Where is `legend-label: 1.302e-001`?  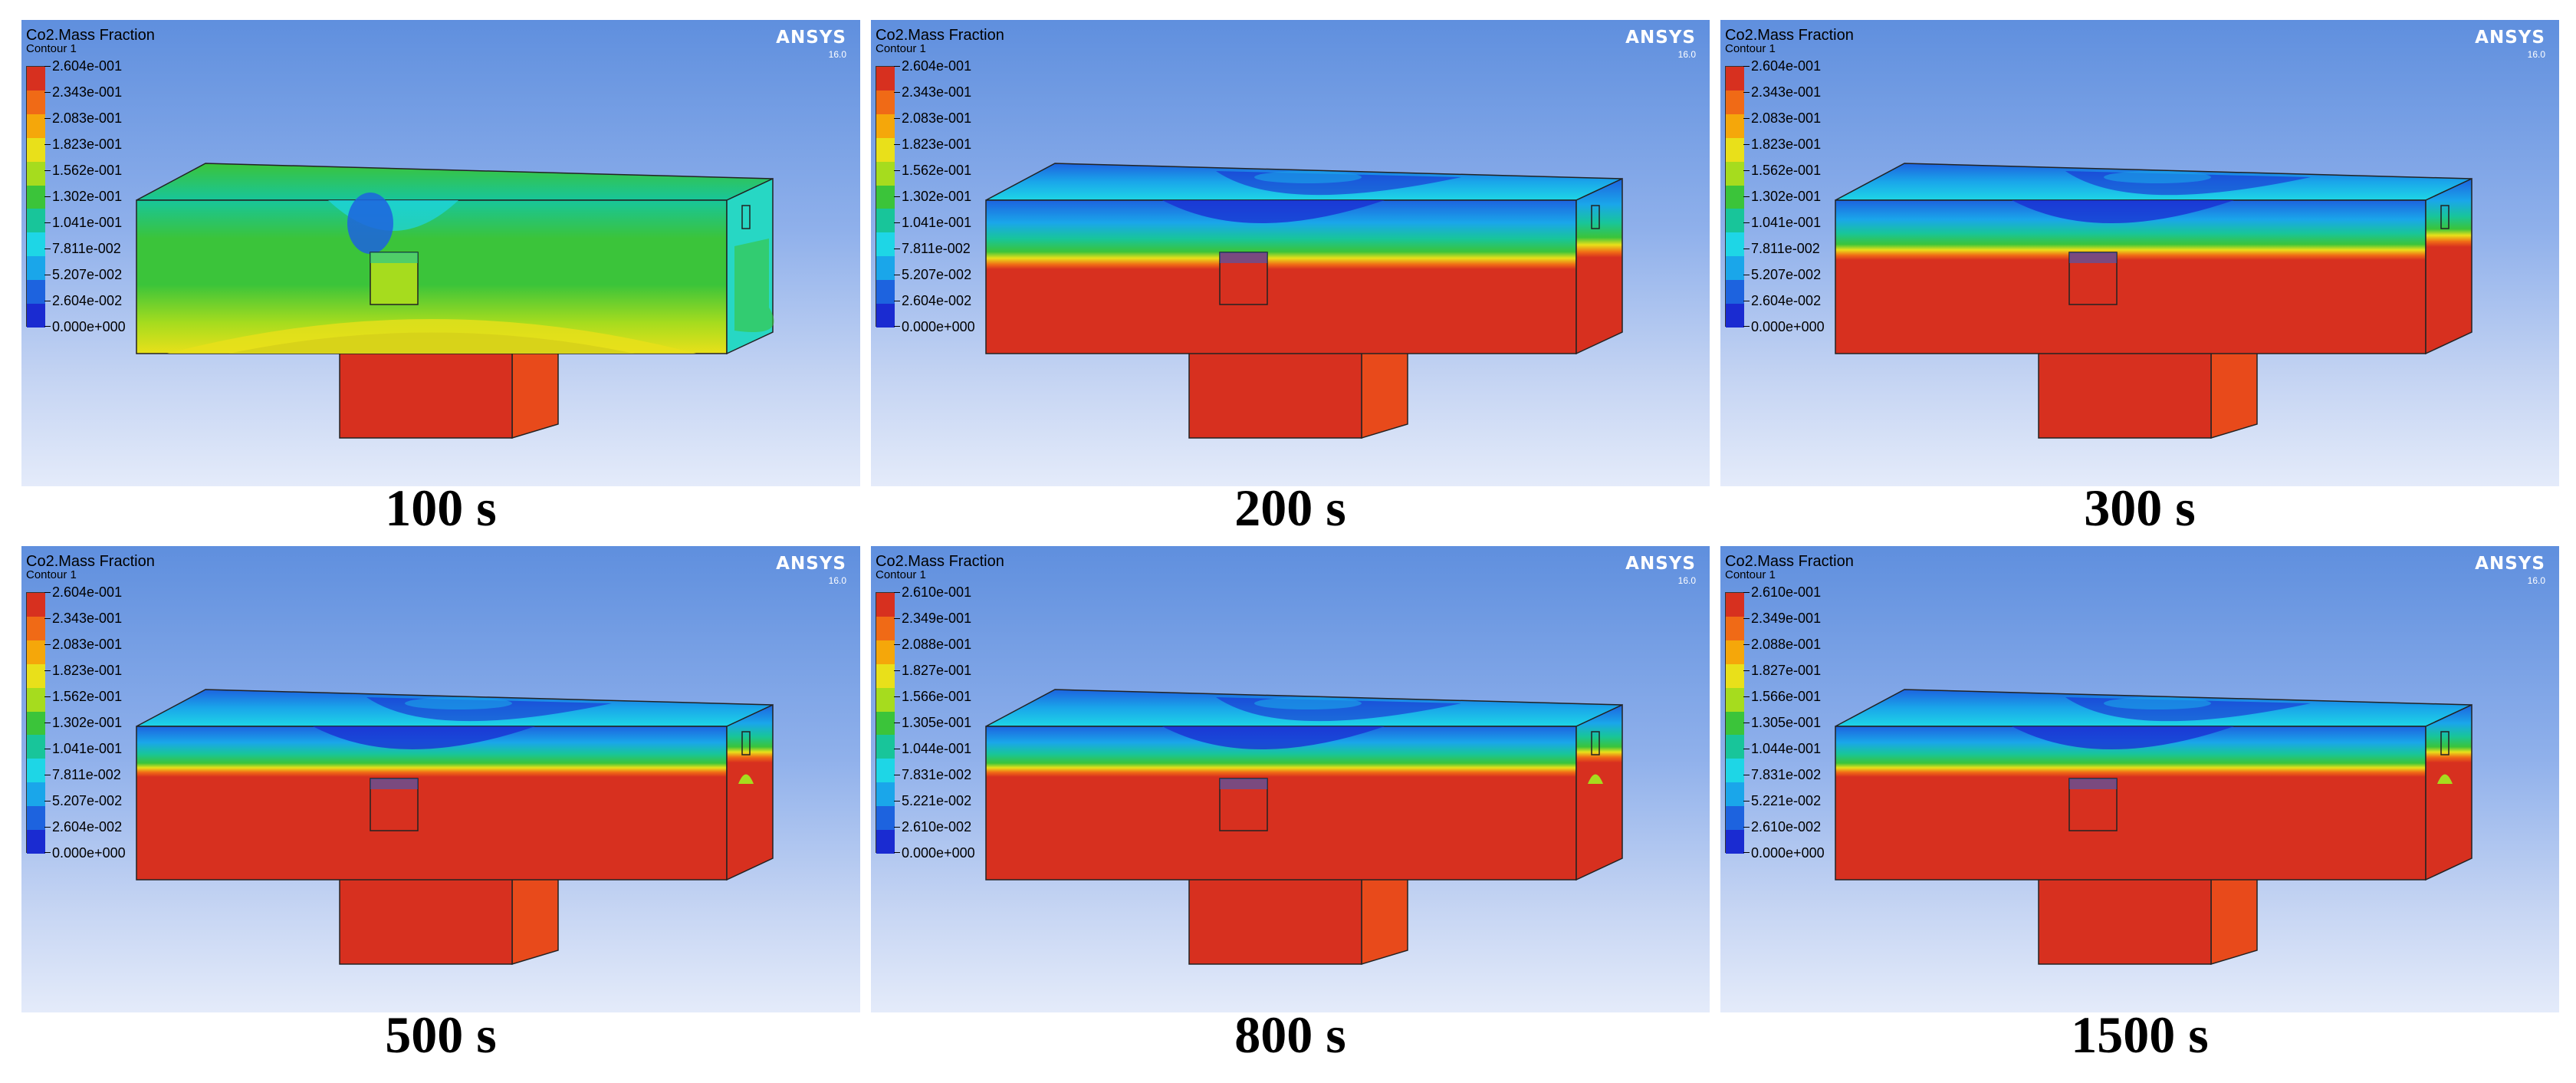 legend-label: 1.302e-001 is located at coordinates (1787, 196).